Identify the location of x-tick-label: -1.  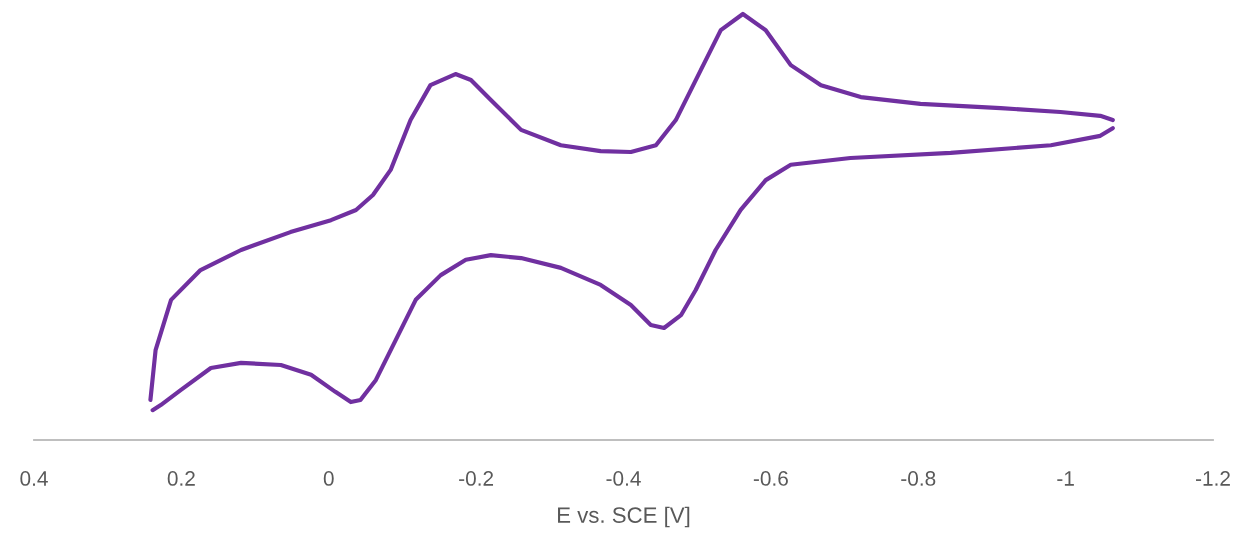
(1065, 478).